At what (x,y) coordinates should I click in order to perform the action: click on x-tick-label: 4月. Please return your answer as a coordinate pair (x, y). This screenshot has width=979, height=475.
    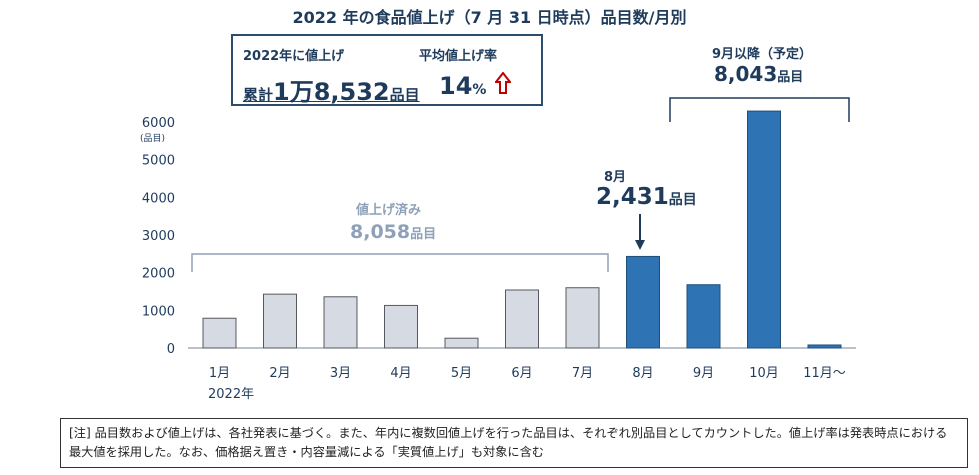
    Looking at the image, I should click on (400, 373).